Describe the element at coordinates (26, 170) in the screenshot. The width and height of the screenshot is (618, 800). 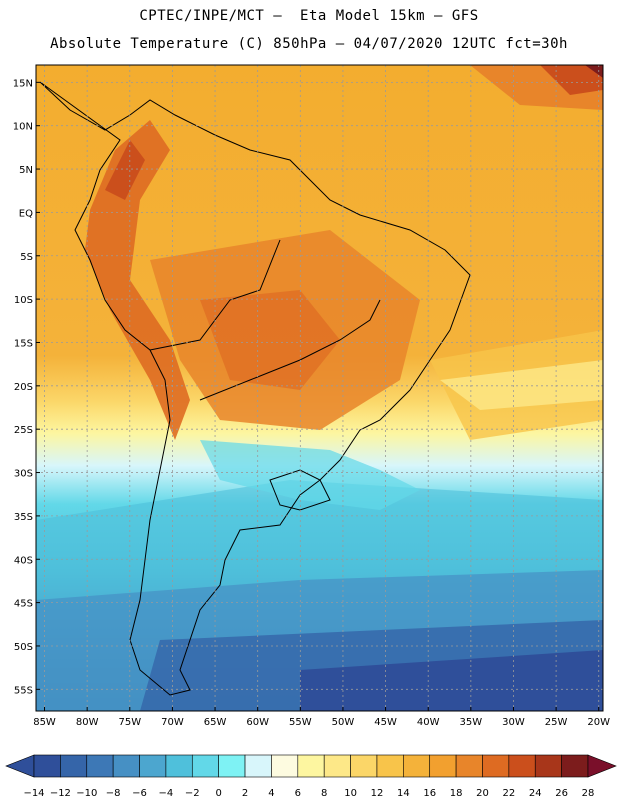
I see `lat-label: 5N` at that location.